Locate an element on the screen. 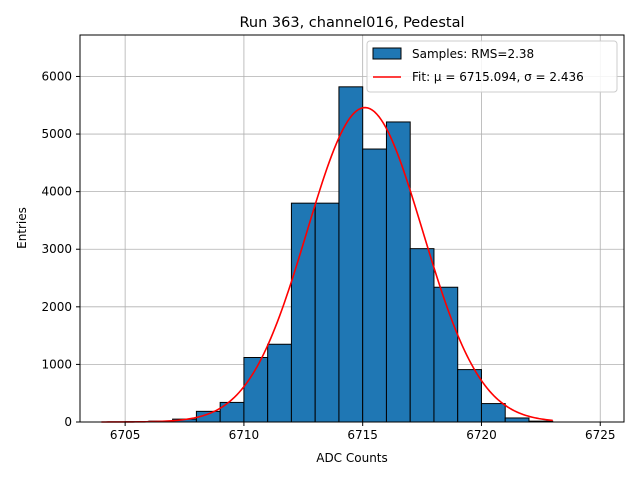 The image size is (640, 480). legend-swatch-samples is located at coordinates (387, 53).